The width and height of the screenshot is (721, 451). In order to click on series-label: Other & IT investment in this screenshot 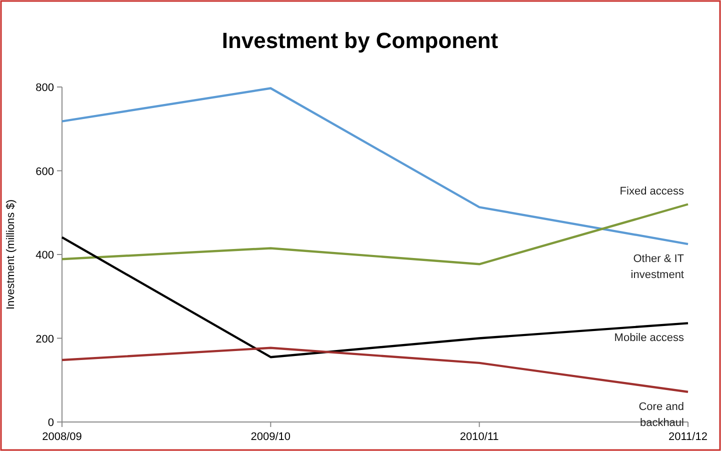, I will do `click(657, 267)`.